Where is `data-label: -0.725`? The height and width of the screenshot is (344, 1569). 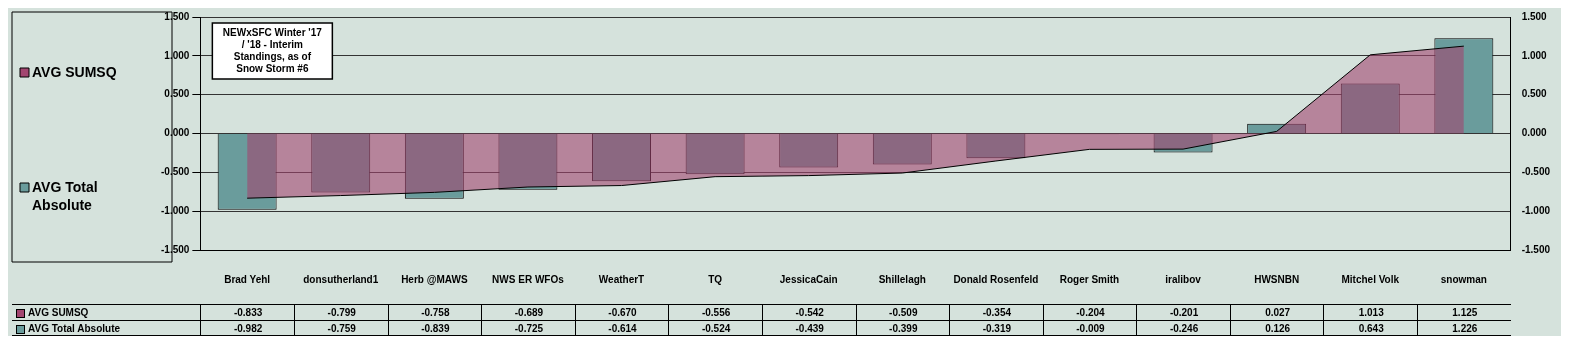
data-label: -0.725 is located at coordinates (528, 328).